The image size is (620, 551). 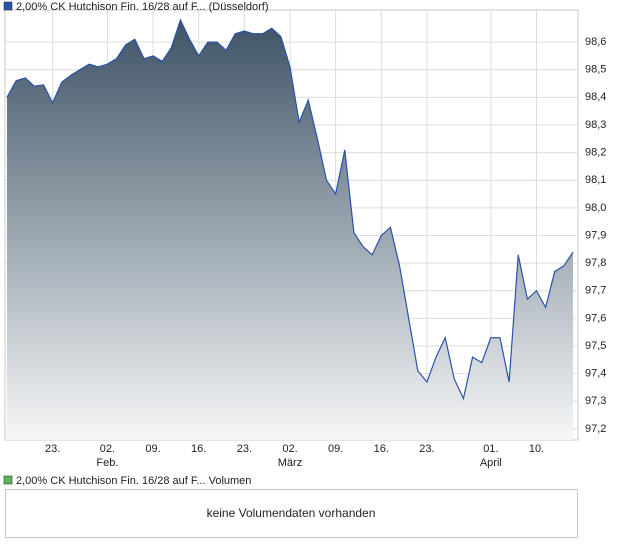 I want to click on month-label: April, so click(x=491, y=463).